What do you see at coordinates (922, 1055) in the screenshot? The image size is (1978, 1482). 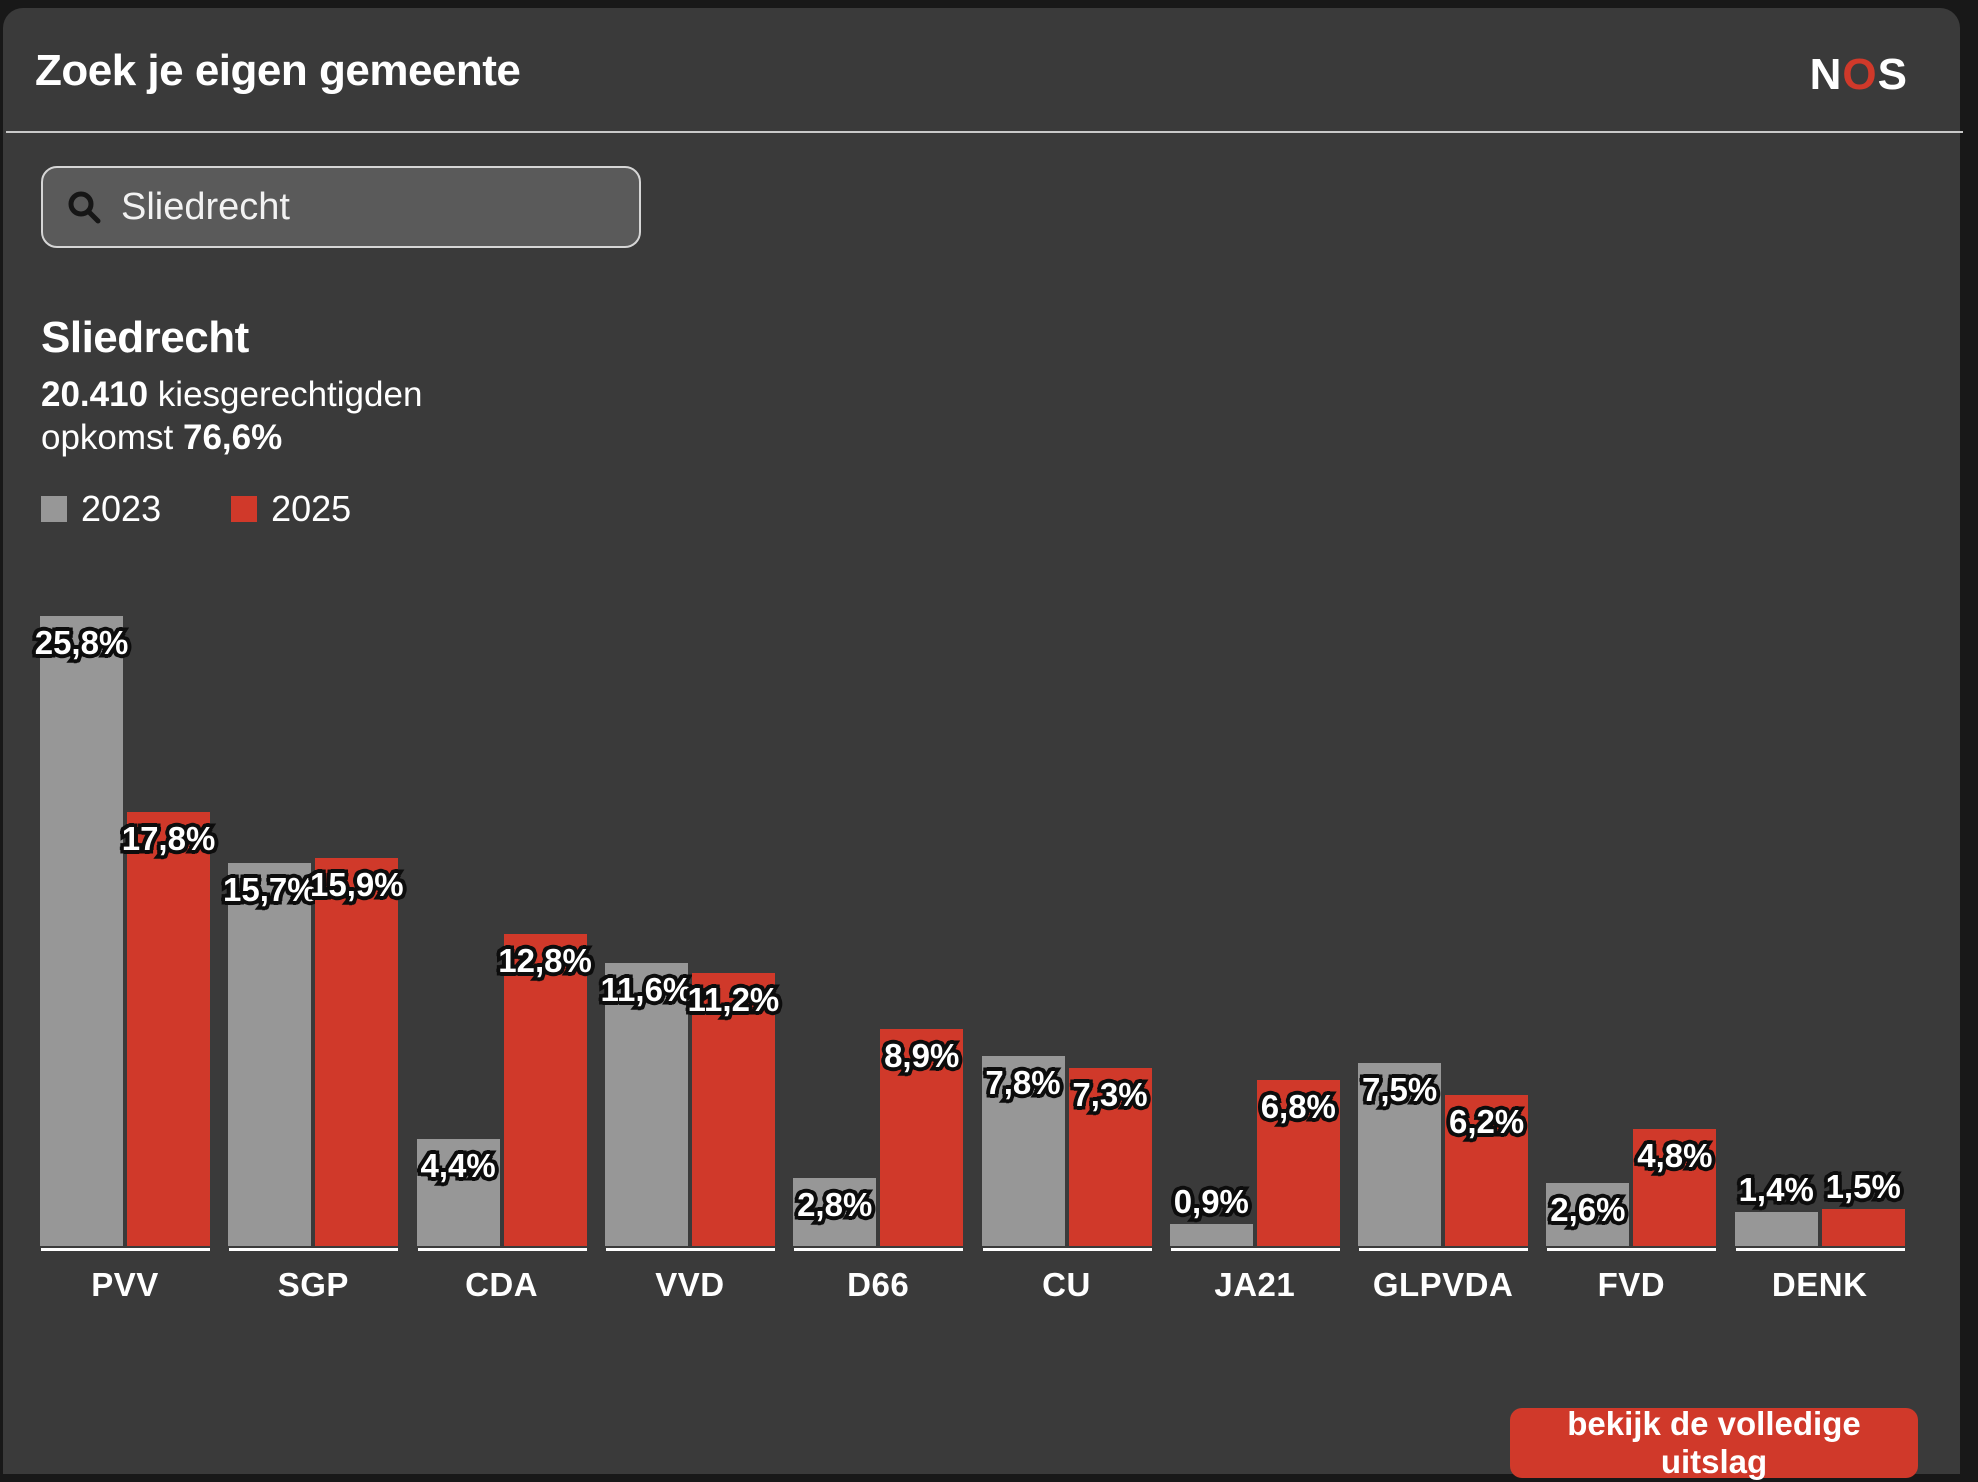 I see `bar-value-2025-D66: 8,9%` at bounding box center [922, 1055].